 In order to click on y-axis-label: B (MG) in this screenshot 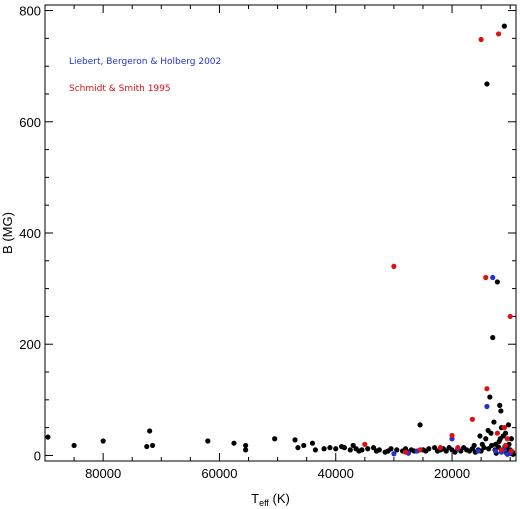, I will do `click(7, 233)`.